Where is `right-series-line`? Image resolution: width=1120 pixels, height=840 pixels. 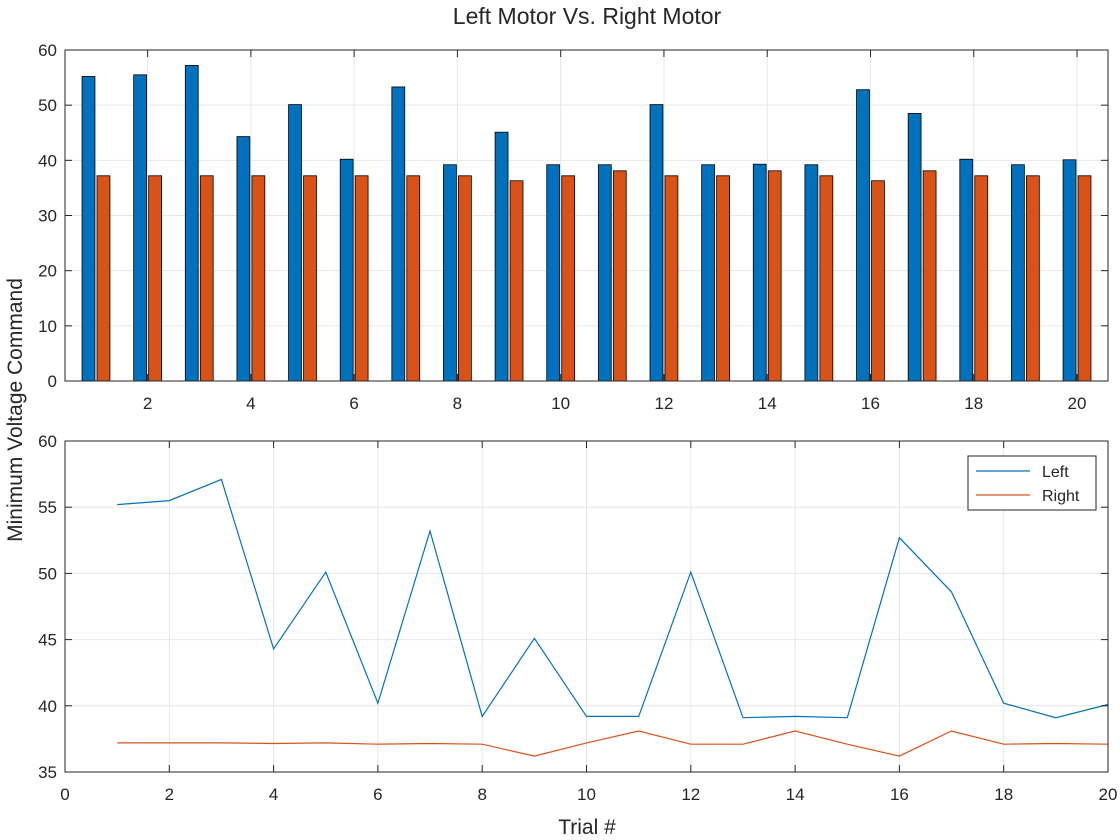
right-series-line is located at coordinates (613, 743).